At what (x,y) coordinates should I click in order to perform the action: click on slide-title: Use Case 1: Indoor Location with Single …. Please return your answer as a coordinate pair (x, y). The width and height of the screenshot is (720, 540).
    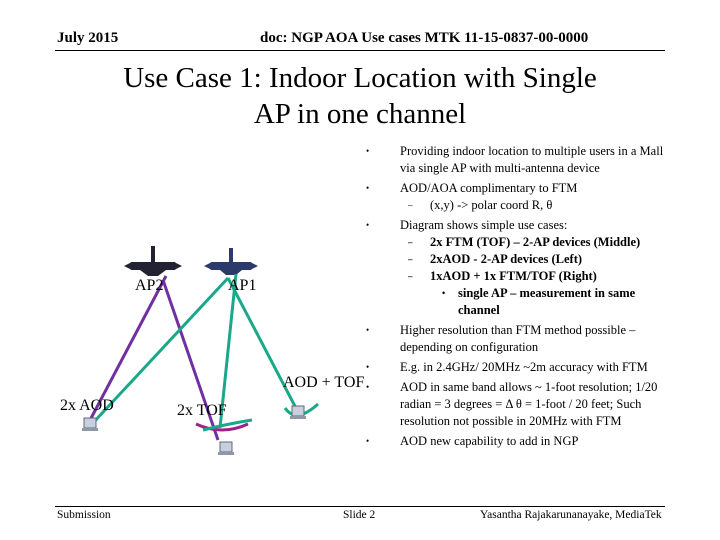
    Looking at the image, I should click on (360, 96).